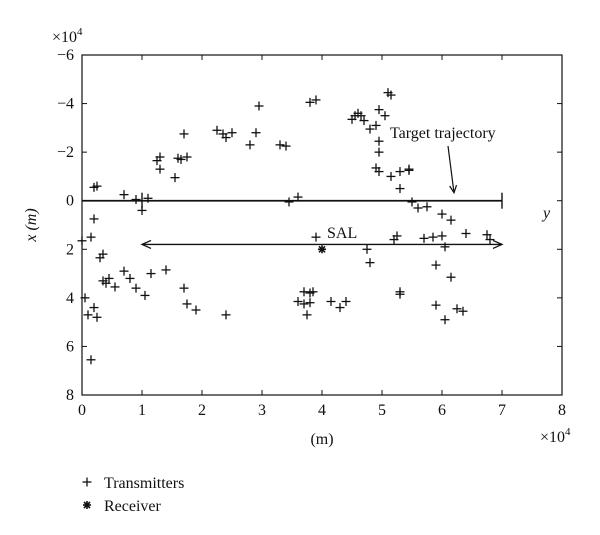 Image resolution: width=600 pixels, height=535 pixels. What do you see at coordinates (555, 436) in the screenshot?
I see `x-multiplier-label: ×10⁴` at bounding box center [555, 436].